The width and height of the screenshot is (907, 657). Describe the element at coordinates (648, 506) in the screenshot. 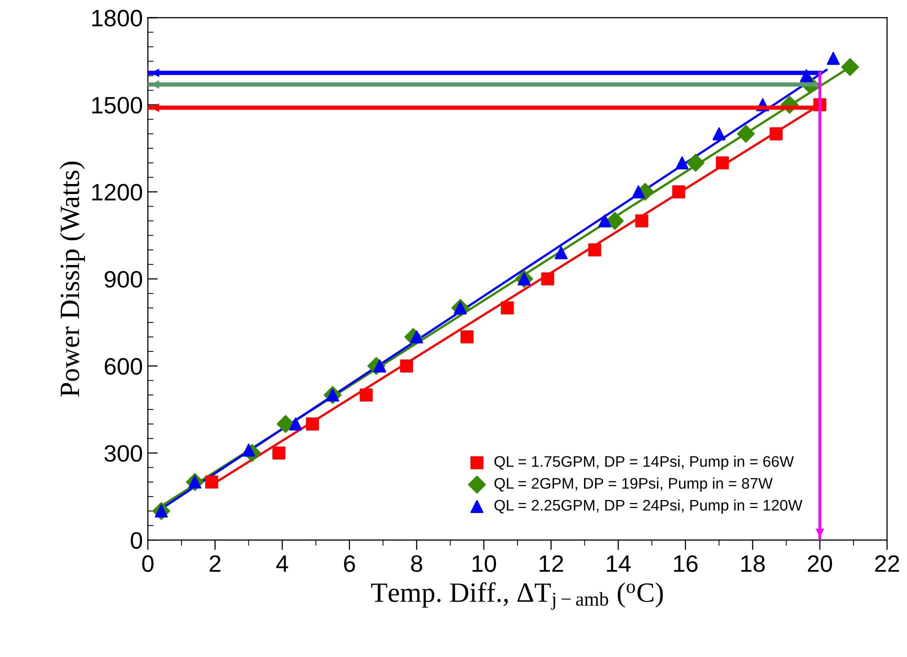

I see `legend-label: QL = 2.25GPM, DP = 24Psi, Pump in = 120W` at that location.